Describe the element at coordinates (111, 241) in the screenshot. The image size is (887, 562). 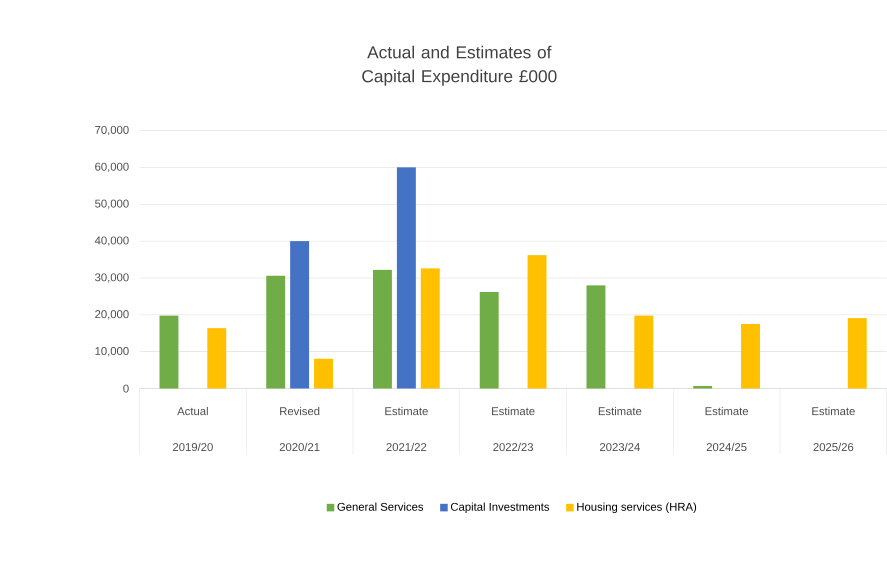
I see `y-tick-label: 40,000` at that location.